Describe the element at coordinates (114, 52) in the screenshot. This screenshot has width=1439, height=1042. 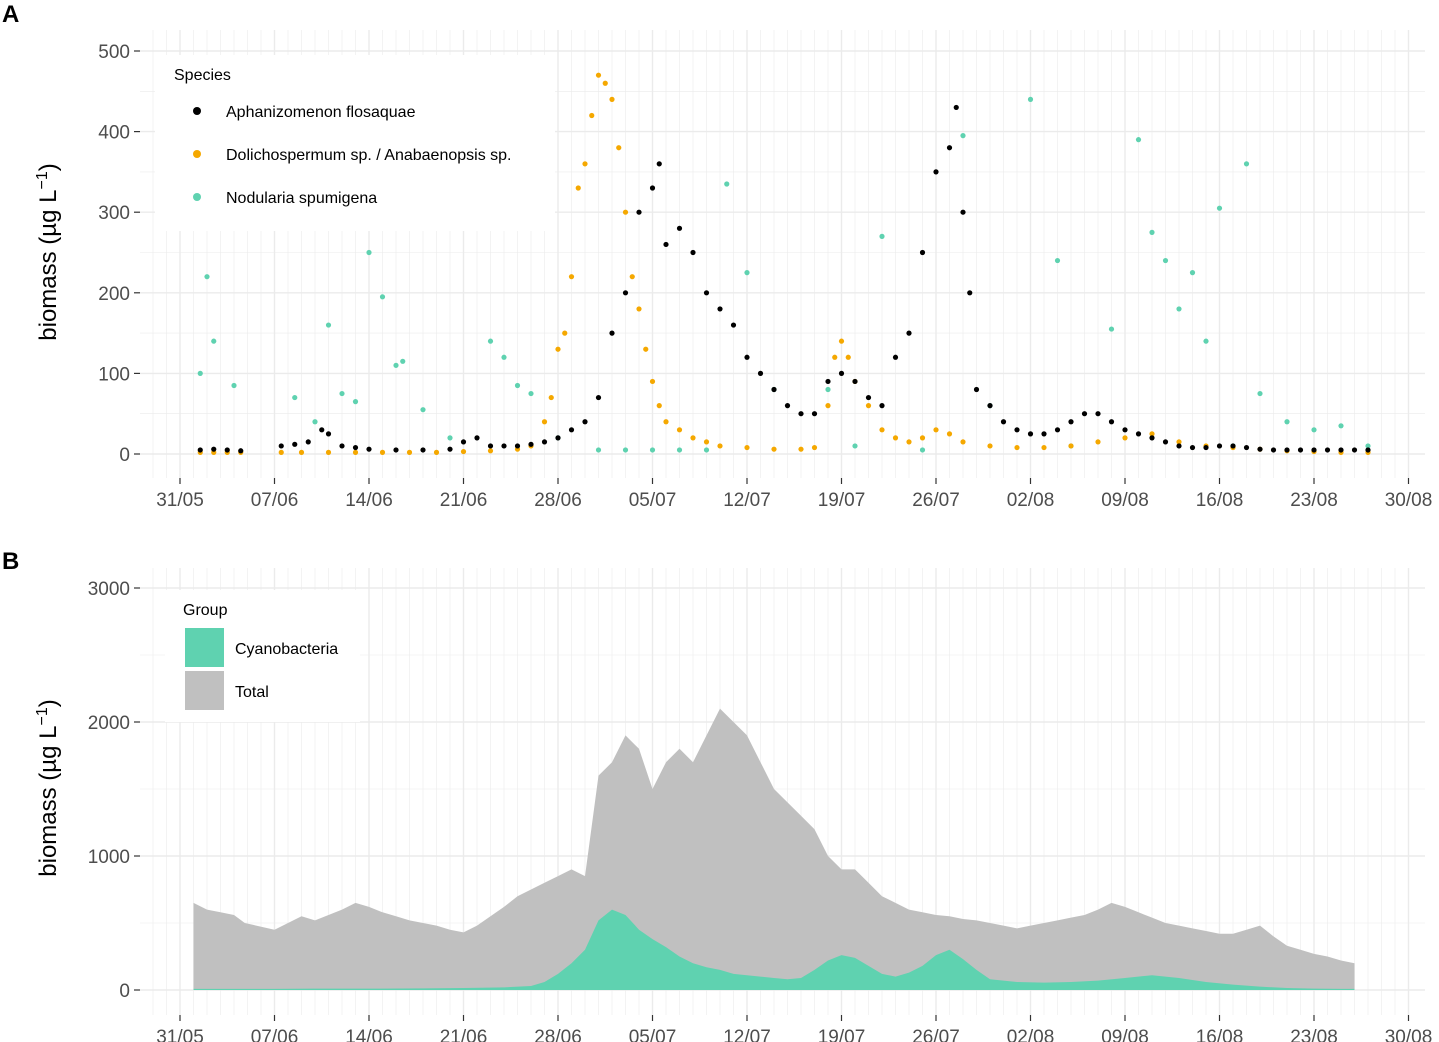
I see `y-tick-label: 500` at that location.